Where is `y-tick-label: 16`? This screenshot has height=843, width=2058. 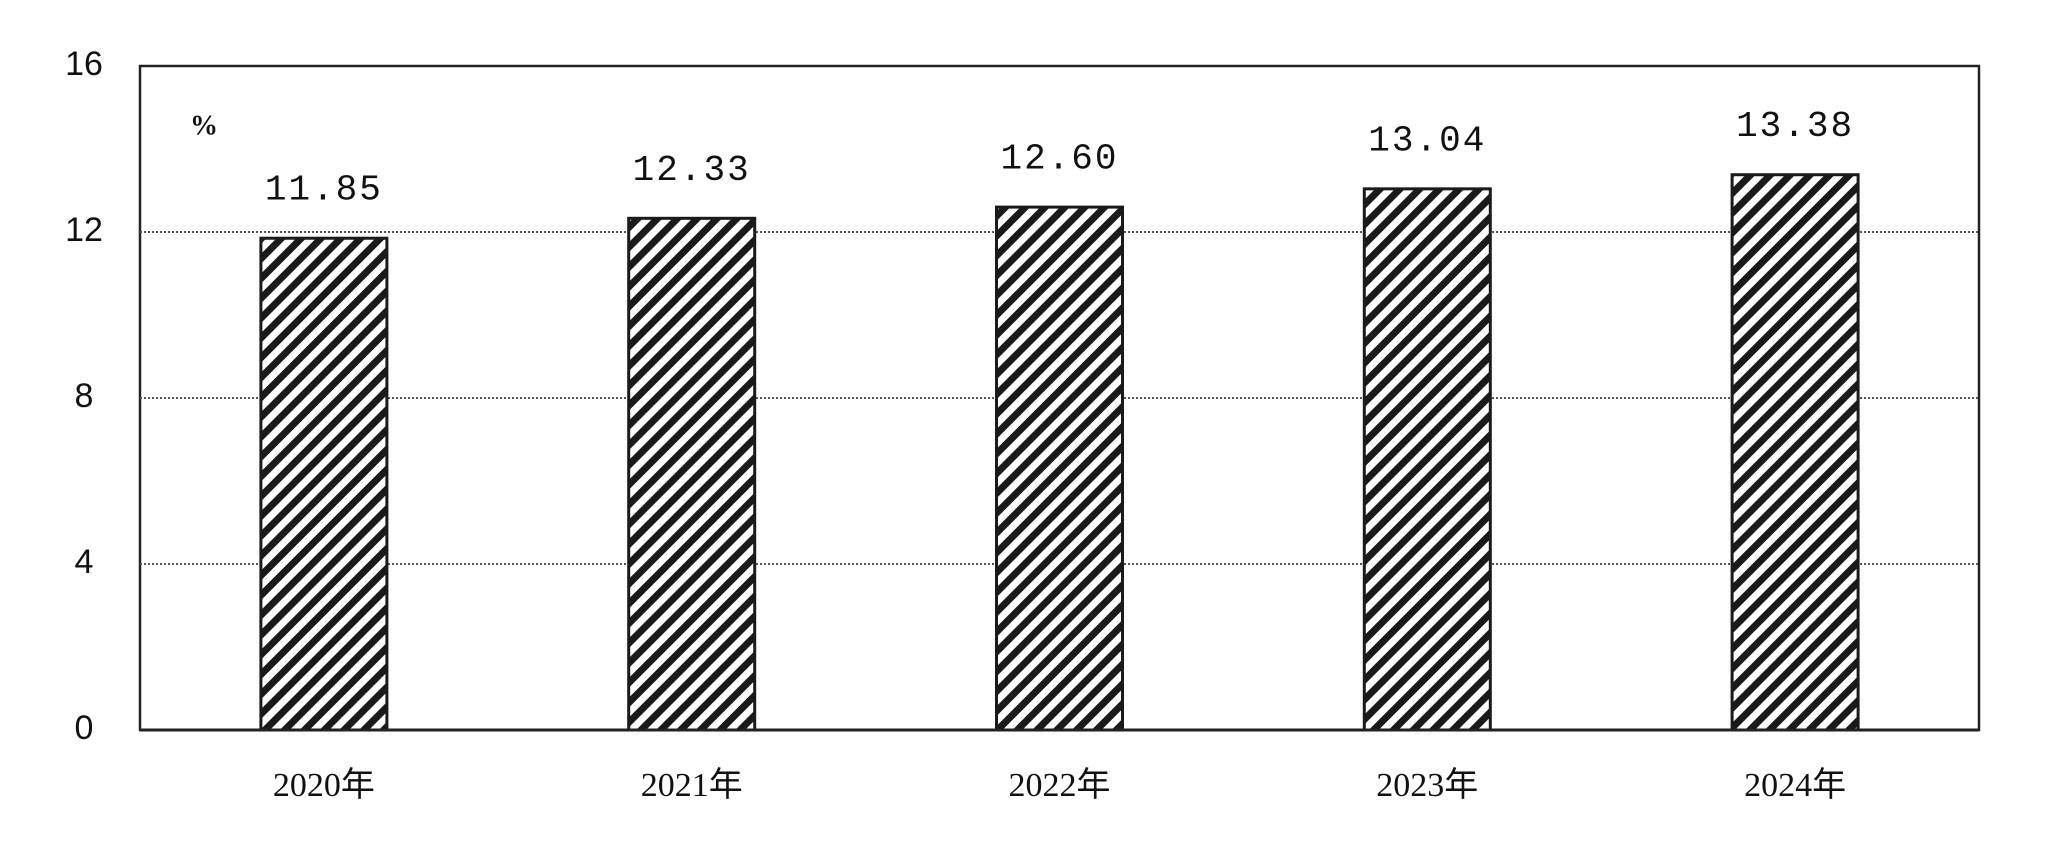 y-tick-label: 16 is located at coordinates (84, 64).